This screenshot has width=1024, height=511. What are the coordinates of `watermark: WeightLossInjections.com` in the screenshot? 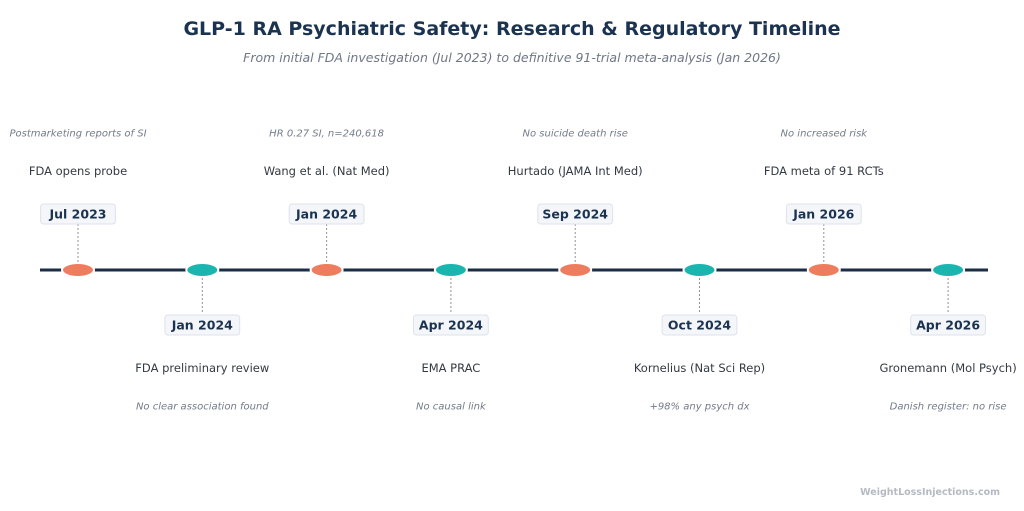 It's located at (930, 492).